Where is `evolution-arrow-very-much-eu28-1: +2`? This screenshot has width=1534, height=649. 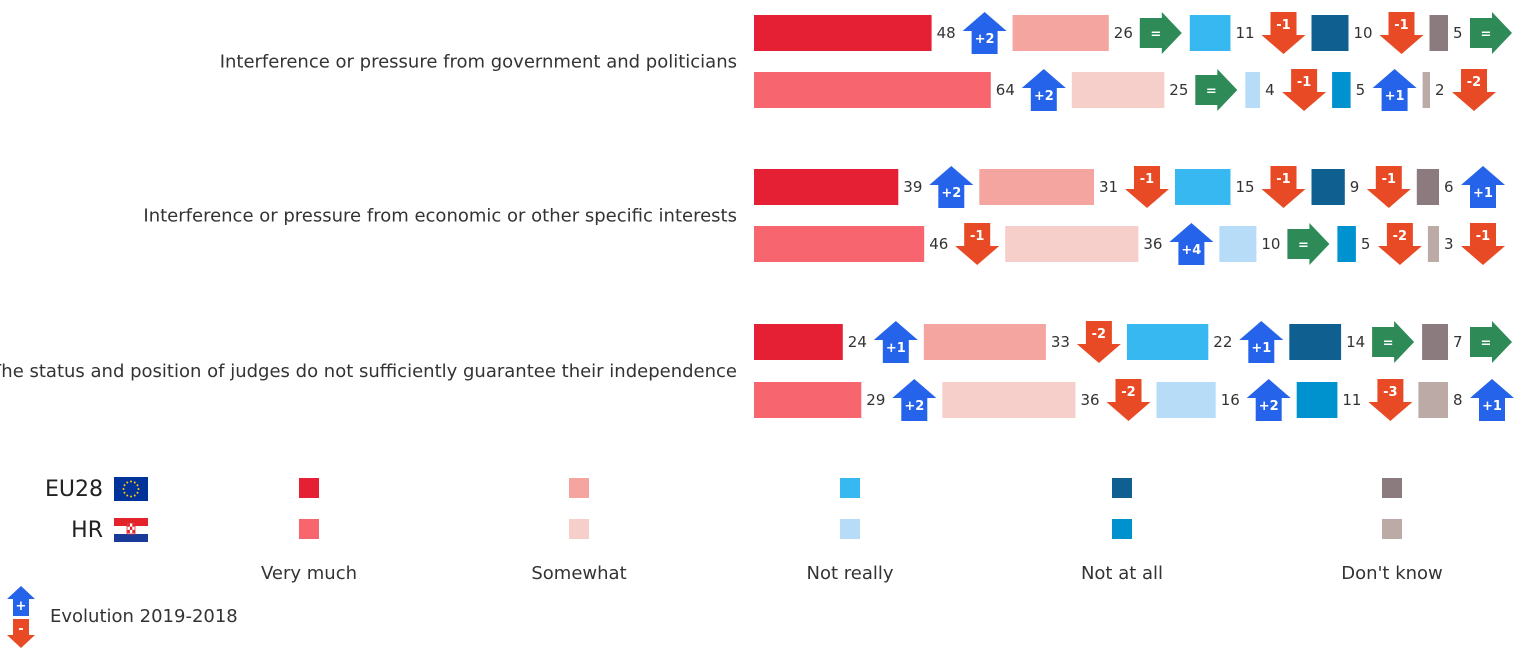 evolution-arrow-very-much-eu28-1: +2 is located at coordinates (984, 33).